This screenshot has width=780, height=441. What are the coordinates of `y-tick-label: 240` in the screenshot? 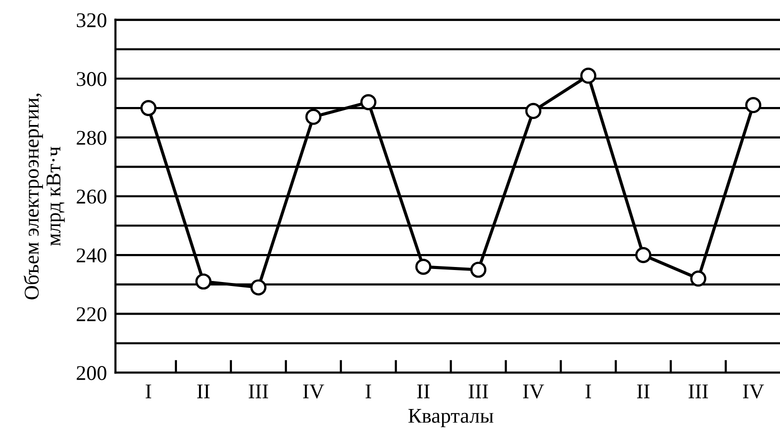 It's located at (91, 255).